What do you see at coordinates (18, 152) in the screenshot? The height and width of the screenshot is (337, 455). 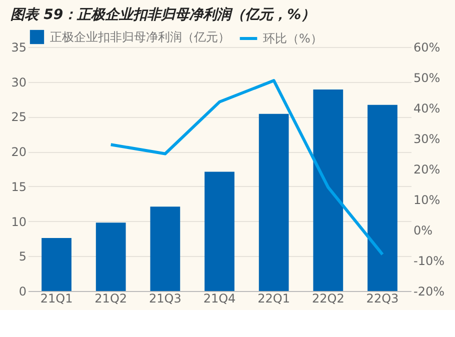 I see `y-tick-label: 20` at bounding box center [18, 152].